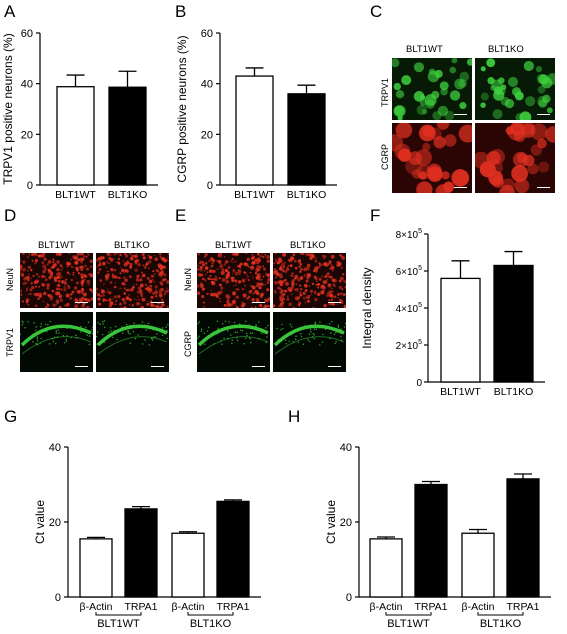 This screenshot has width=567, height=634. Describe the element at coordinates (309, 335) in the screenshot. I see `stained-lamina` at that location.